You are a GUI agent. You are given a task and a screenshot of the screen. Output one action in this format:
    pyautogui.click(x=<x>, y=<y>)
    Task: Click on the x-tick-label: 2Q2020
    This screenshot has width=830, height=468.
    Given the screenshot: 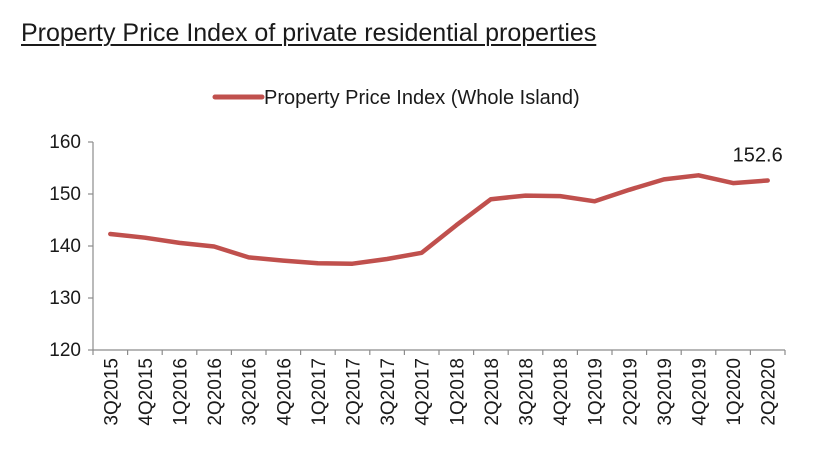 What is the action you would take?
    pyautogui.click(x=769, y=392)
    